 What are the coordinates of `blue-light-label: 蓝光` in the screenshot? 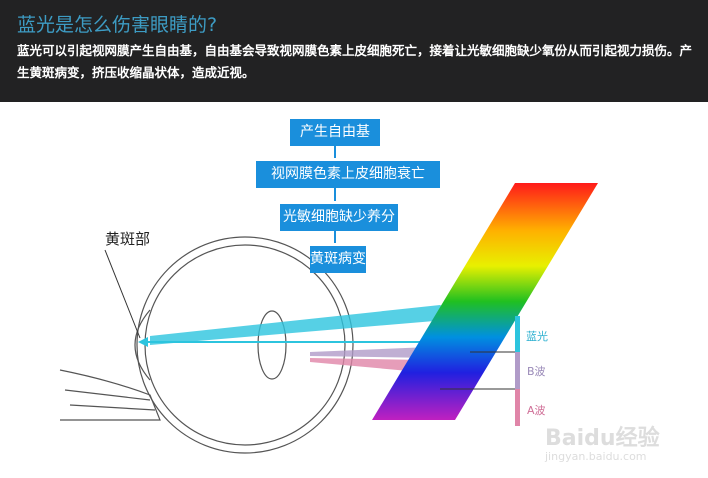 It's located at (537, 336).